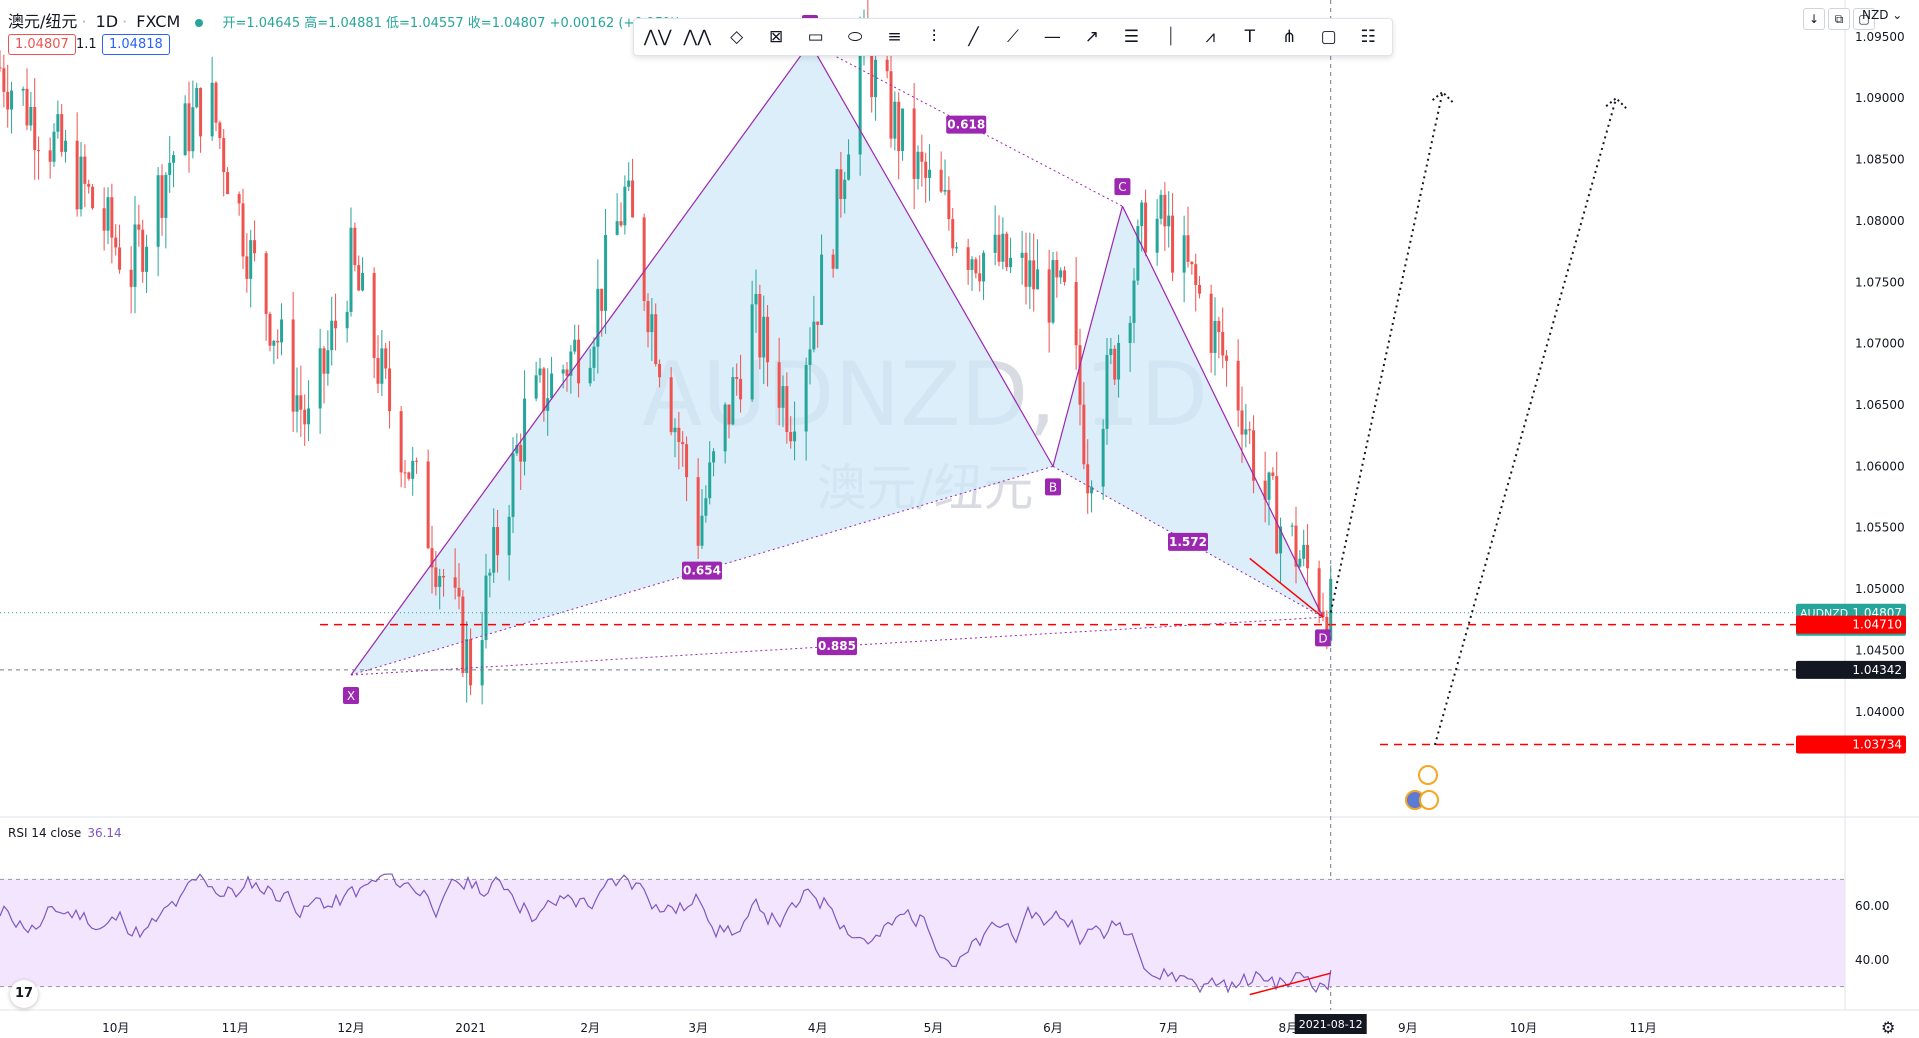 The height and width of the screenshot is (1038, 1919). Describe the element at coordinates (1839, 19) in the screenshot. I see `screenshot-icon: ⧉` at that location.